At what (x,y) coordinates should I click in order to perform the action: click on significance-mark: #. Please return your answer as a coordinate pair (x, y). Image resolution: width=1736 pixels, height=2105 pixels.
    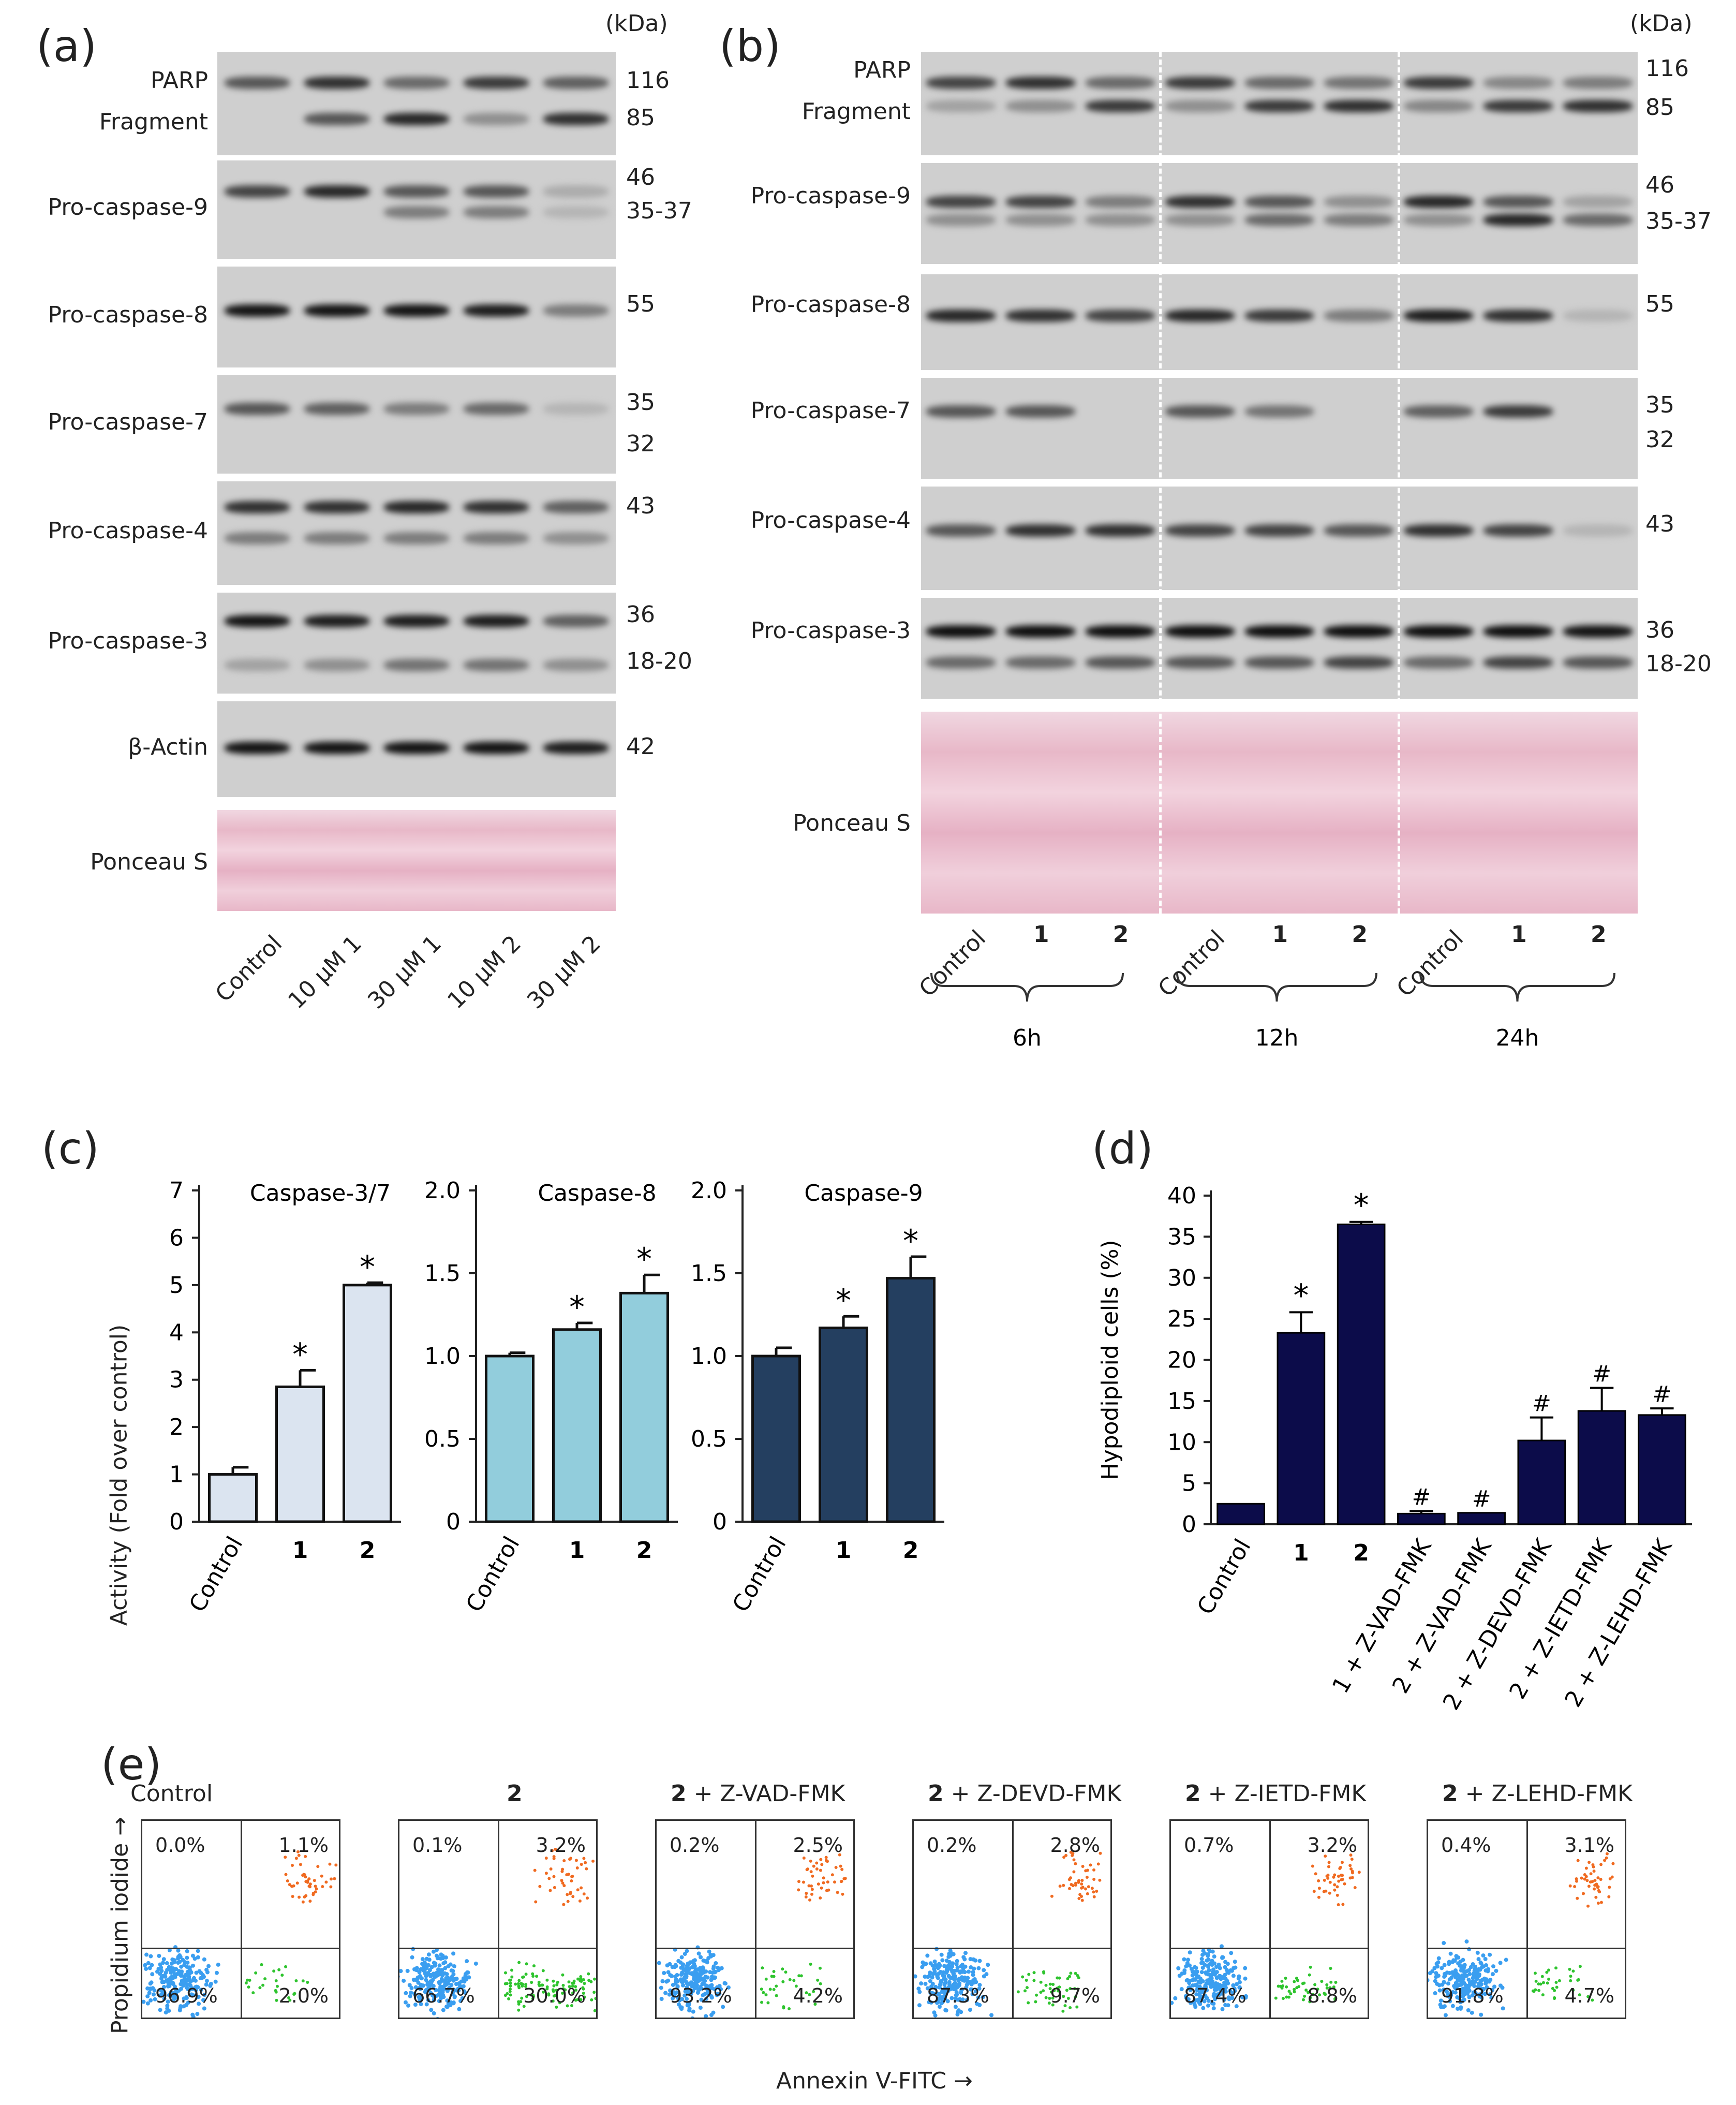
    Looking at the image, I should click on (1541, 1404).